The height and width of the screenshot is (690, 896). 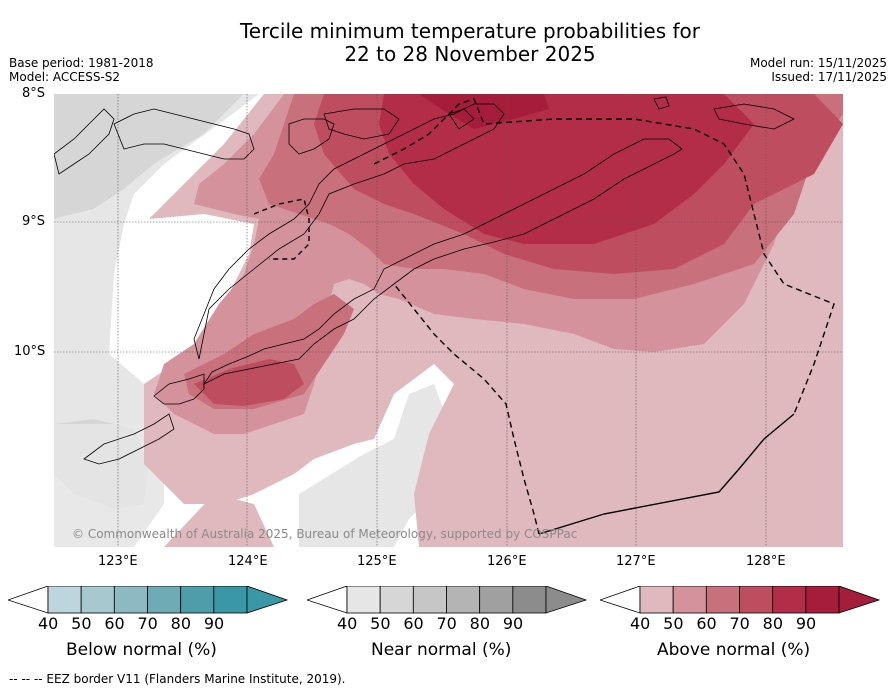 I want to click on colorbar-below-tick: 60, so click(x=114, y=623).